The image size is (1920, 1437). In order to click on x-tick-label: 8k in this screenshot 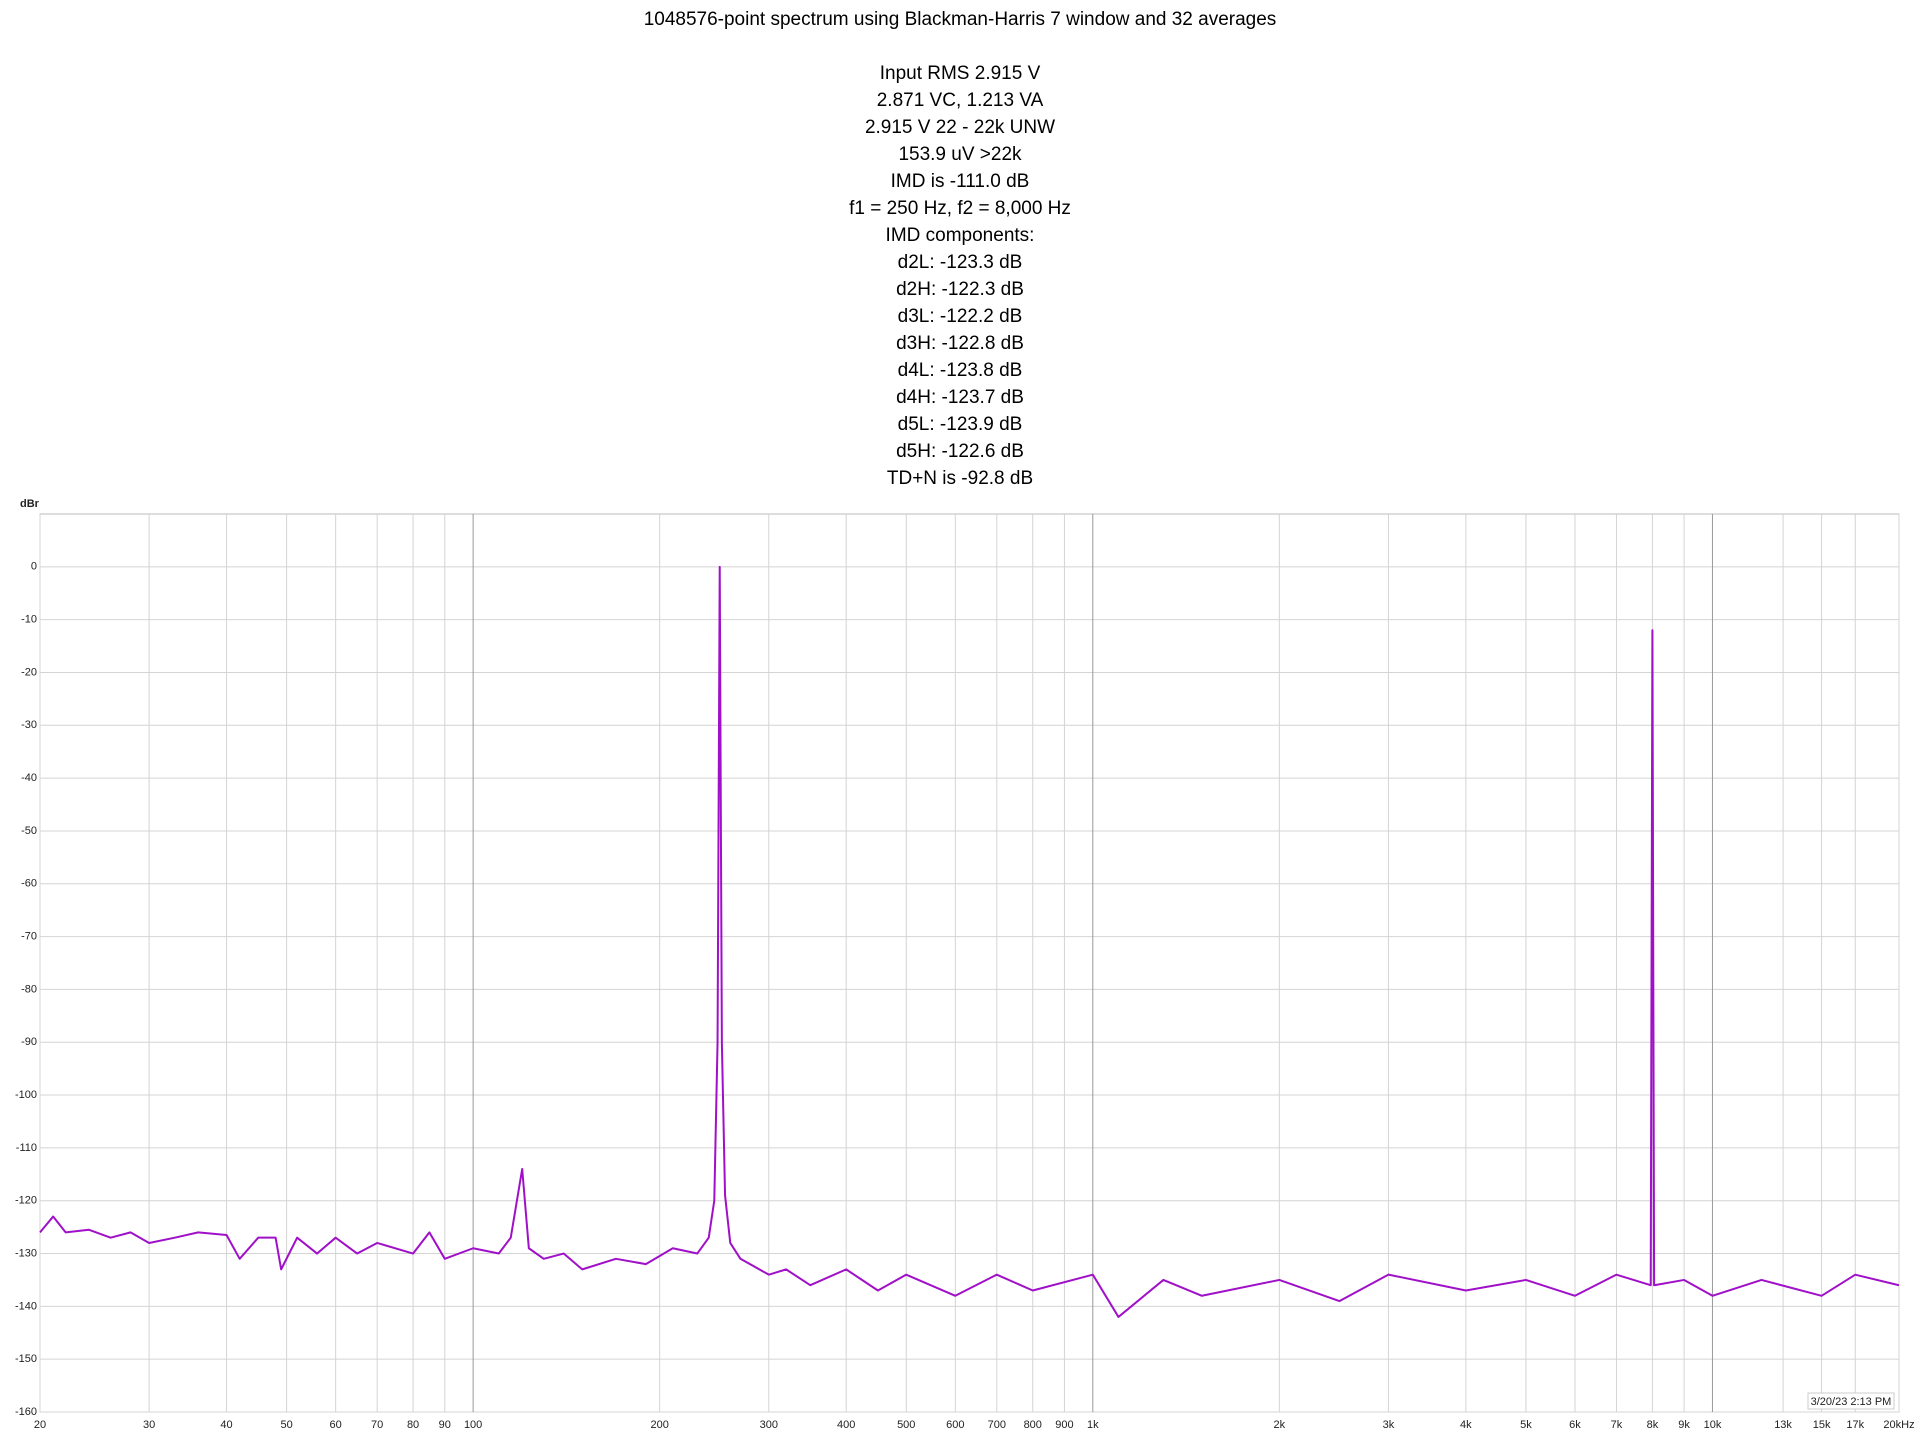, I will do `click(1653, 1425)`.